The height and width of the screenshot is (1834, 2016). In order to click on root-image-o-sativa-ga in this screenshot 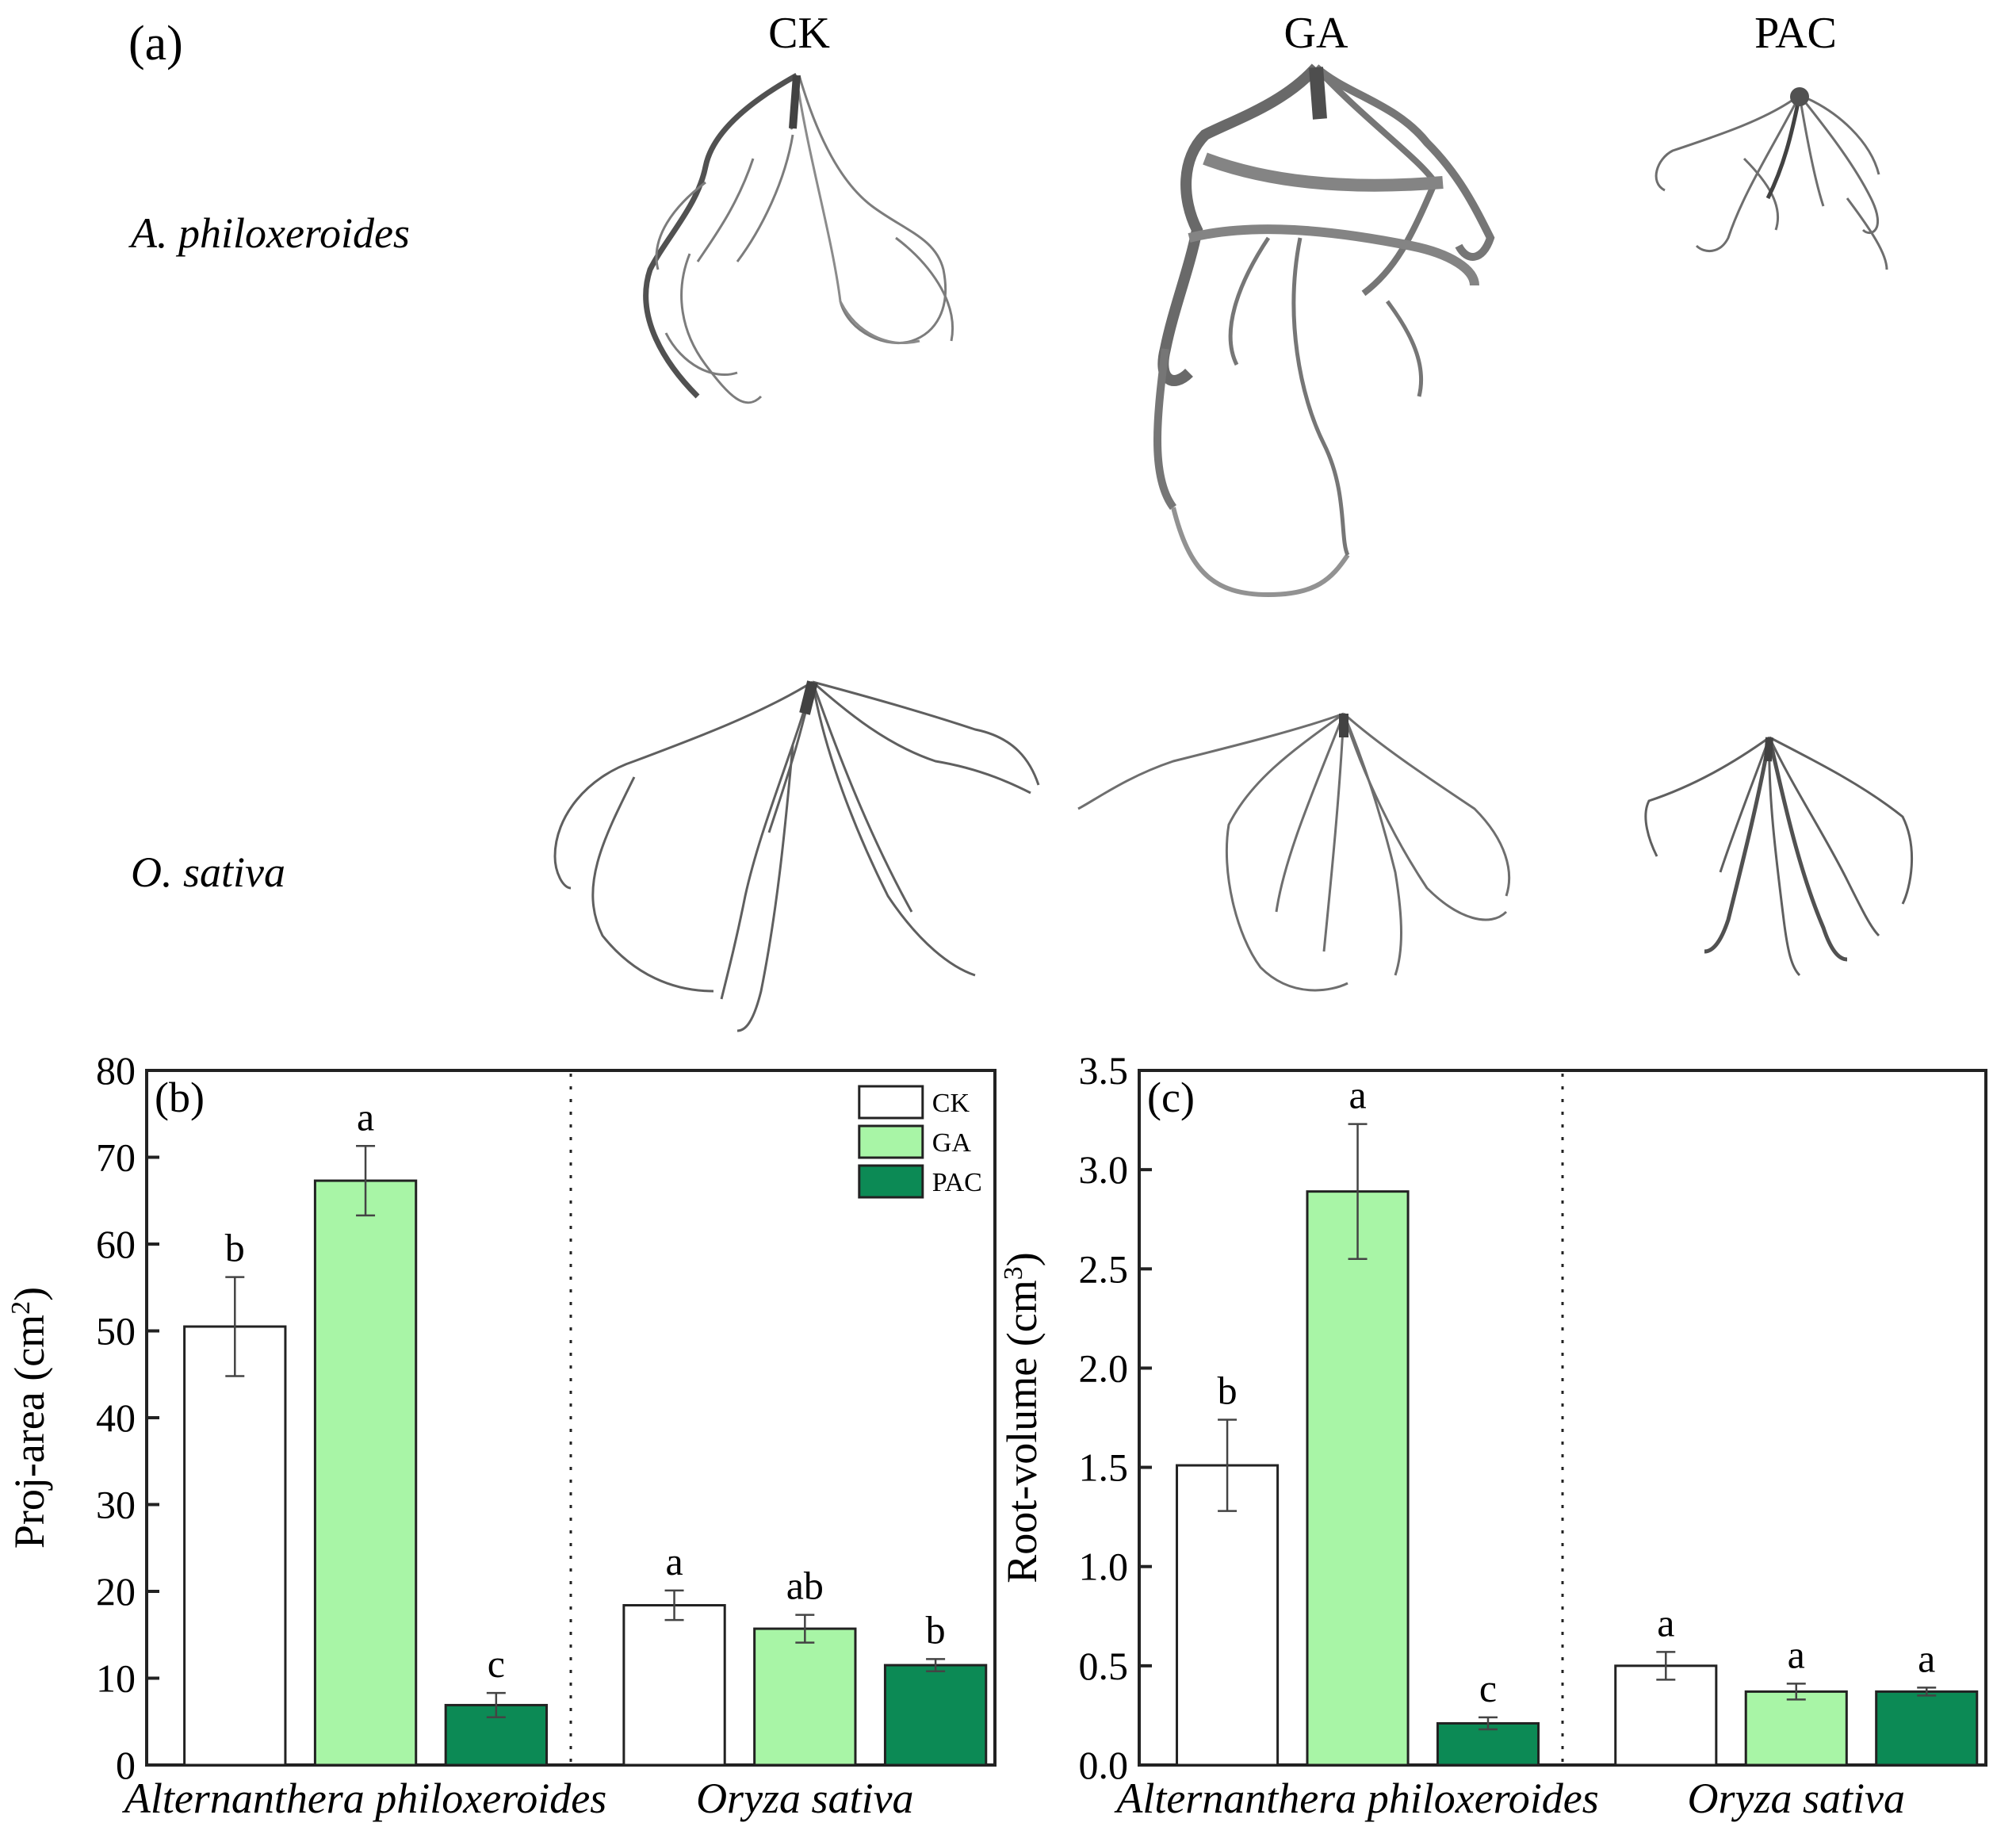, I will do `click(1294, 852)`.